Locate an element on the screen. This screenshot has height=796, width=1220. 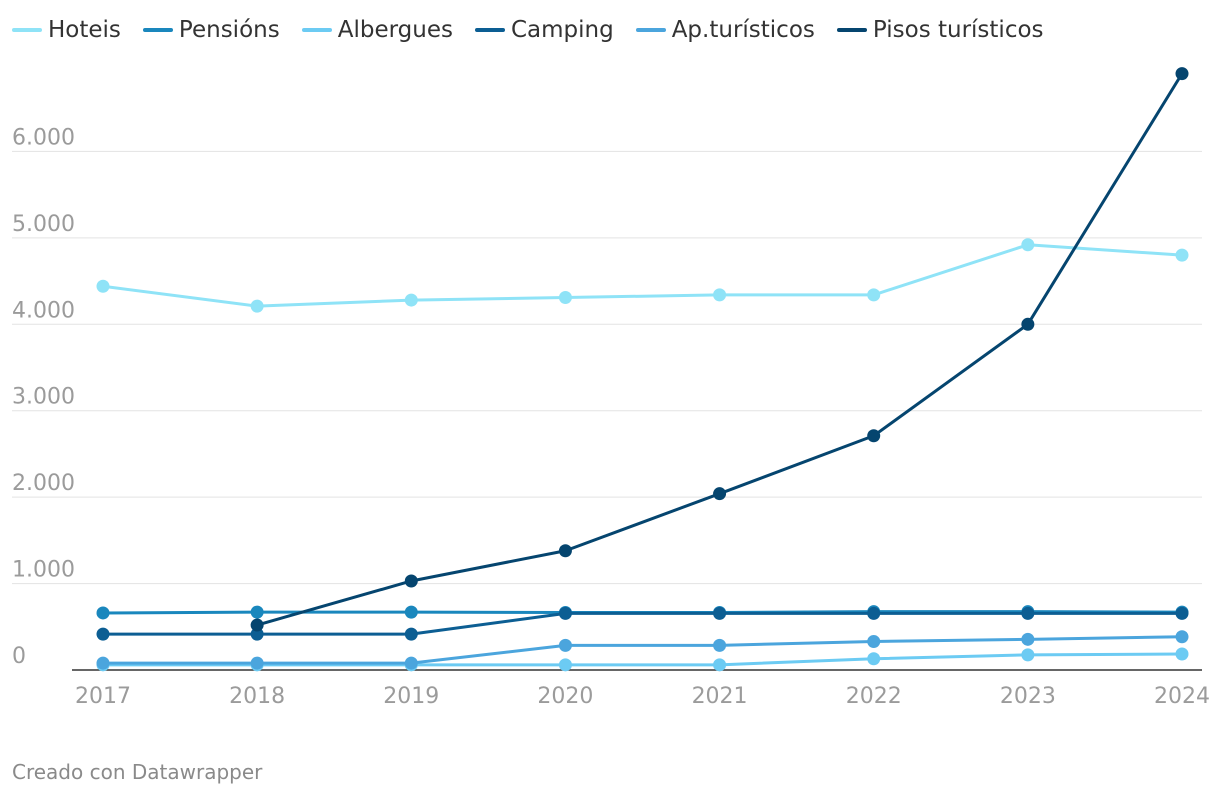
y-tick-label: 3.000 is located at coordinates (43, 397).